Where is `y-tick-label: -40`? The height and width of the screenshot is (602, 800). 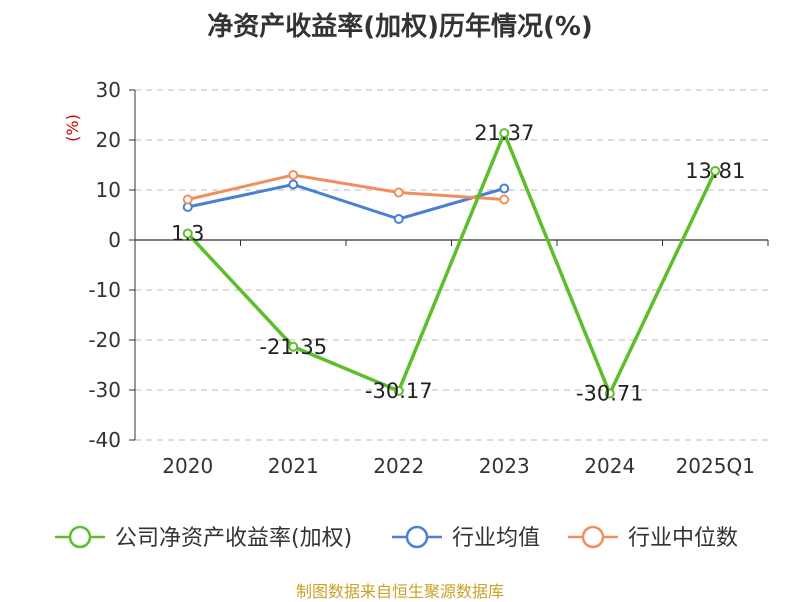
y-tick-label: -40 is located at coordinates (104, 440).